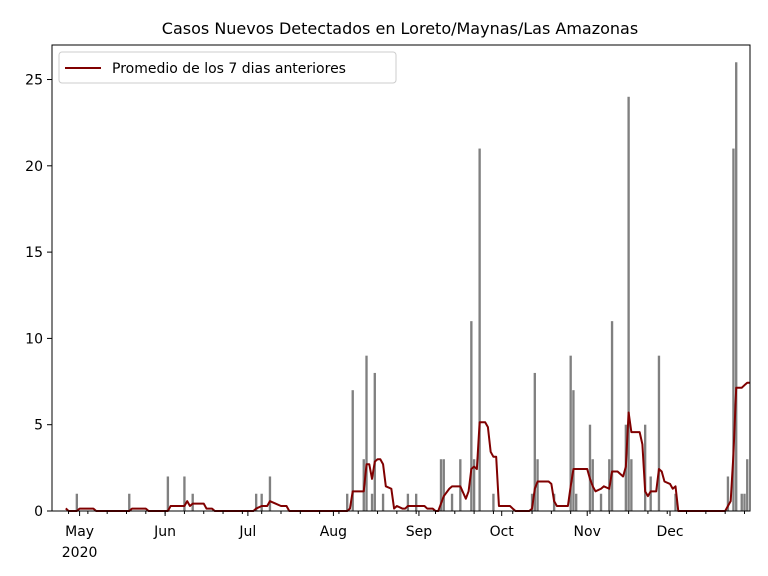 The height and width of the screenshot is (576, 768). I want to click on x-tick-label: Sep, so click(419, 532).